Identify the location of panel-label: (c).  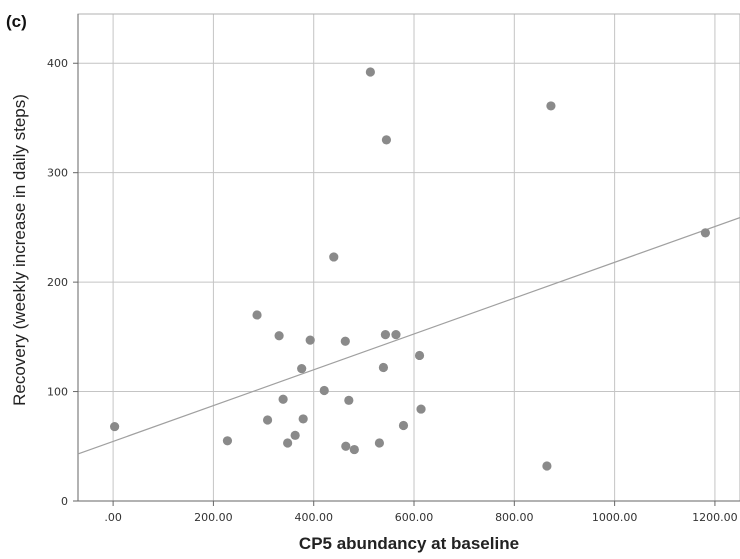
(16, 21).